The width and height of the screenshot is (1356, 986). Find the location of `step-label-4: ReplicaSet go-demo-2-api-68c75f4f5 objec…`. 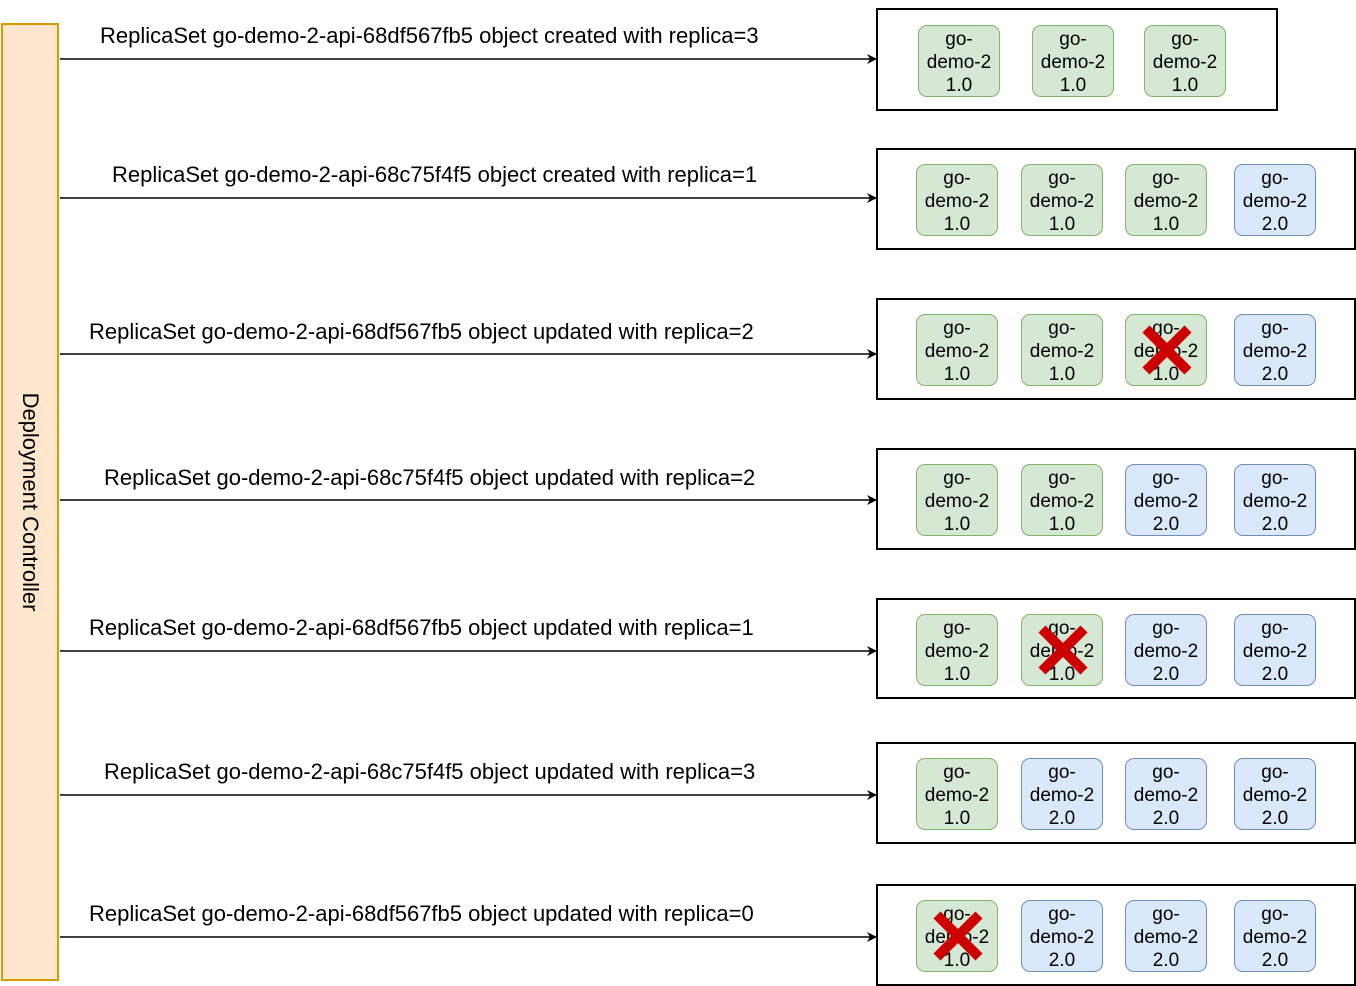

step-label-4: ReplicaSet go-demo-2-api-68c75f4f5 objec… is located at coordinates (430, 477).